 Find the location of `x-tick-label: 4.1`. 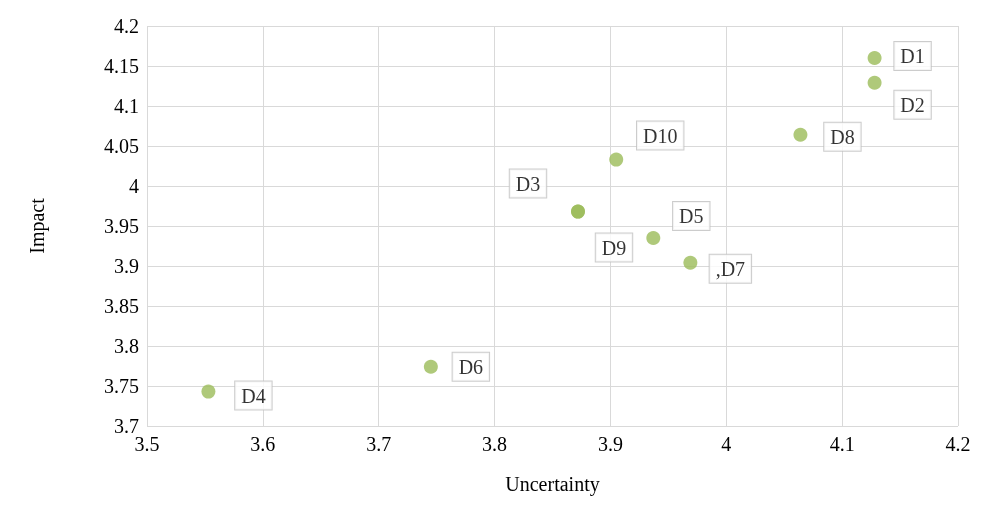

x-tick-label: 4.1 is located at coordinates (842, 444).